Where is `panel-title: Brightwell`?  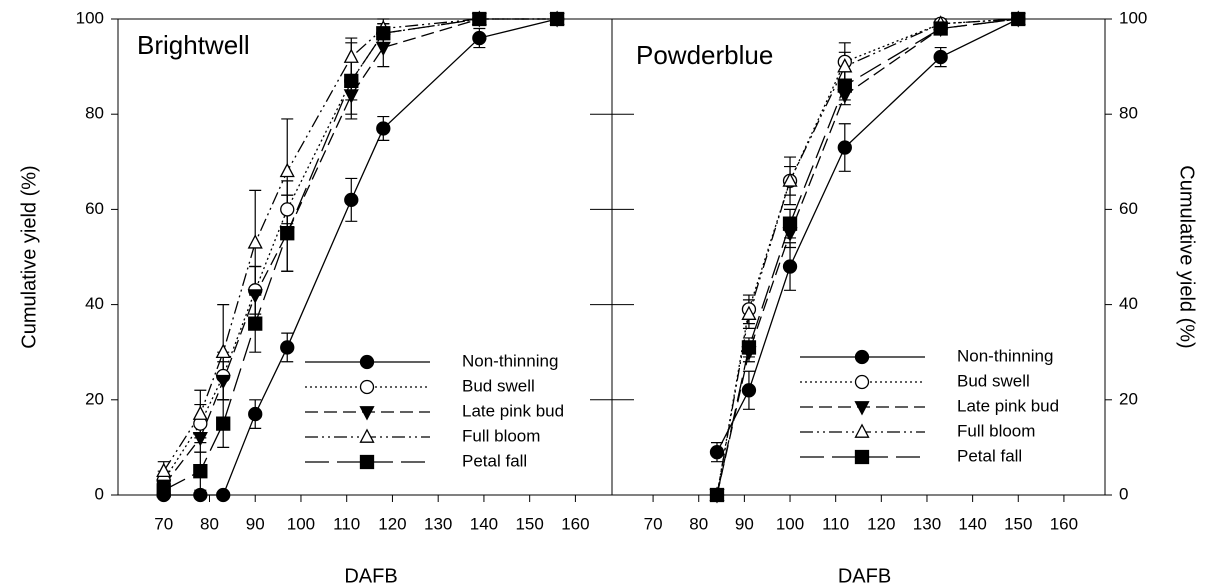
panel-title: Brightwell is located at coordinates (193, 45).